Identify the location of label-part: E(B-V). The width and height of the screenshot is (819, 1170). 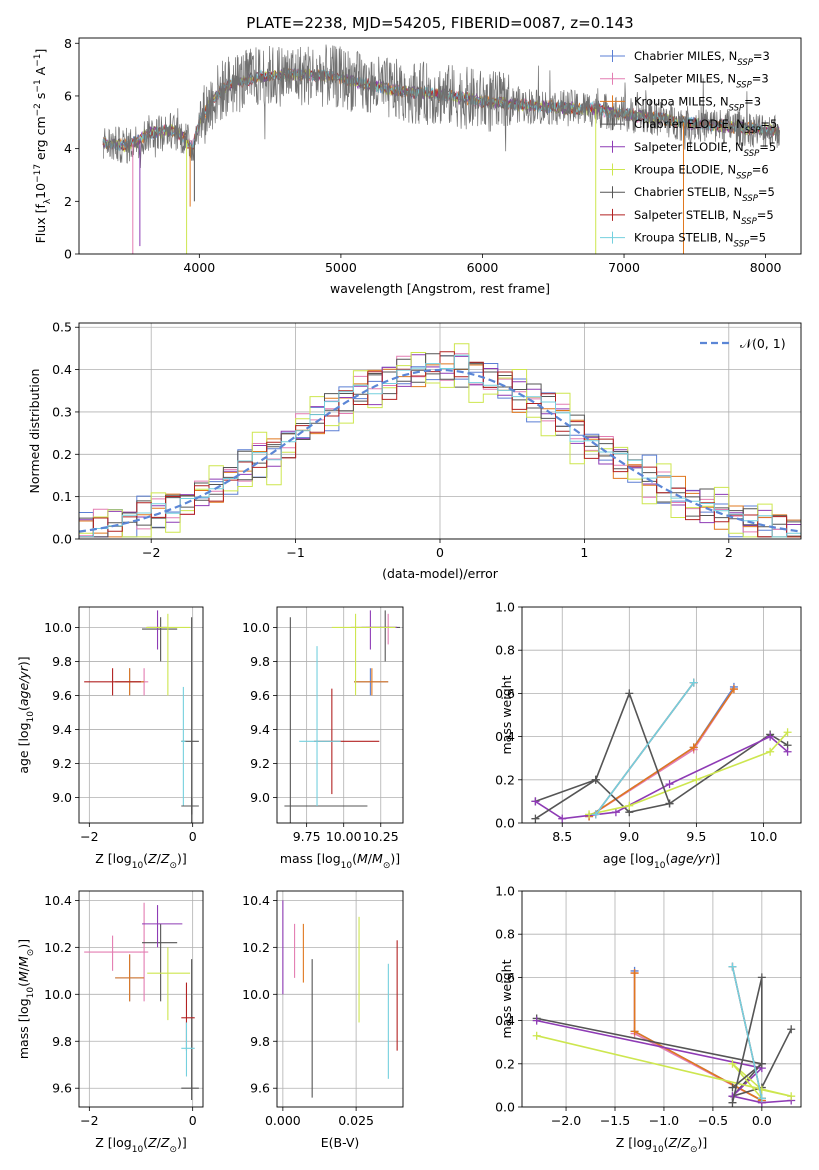
(340, 1142).